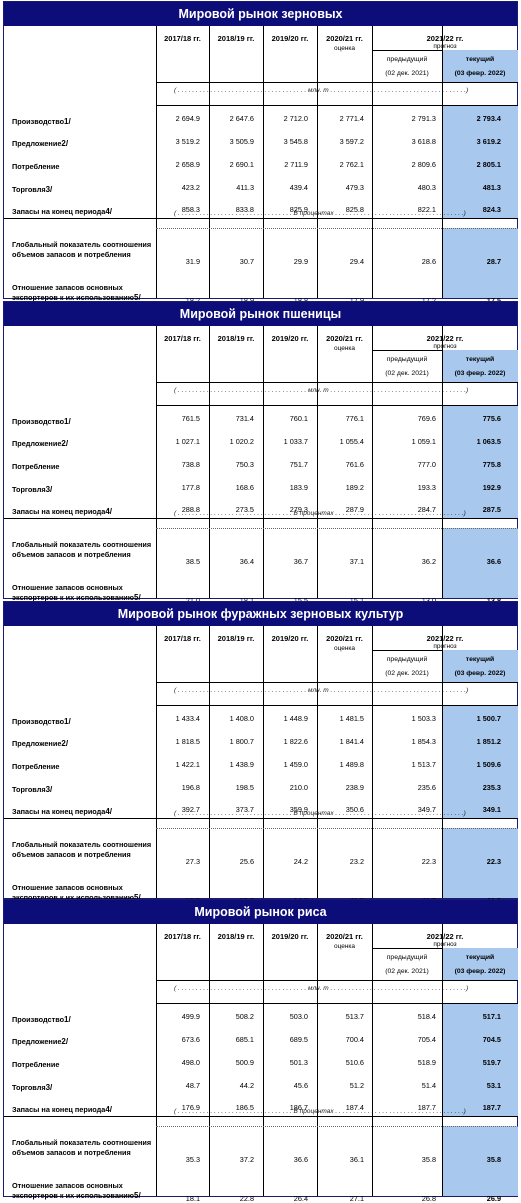 The height and width of the screenshot is (1203, 521). Describe the element at coordinates (406, 300) in the screenshot. I see `table-cell: 17.2` at that location.